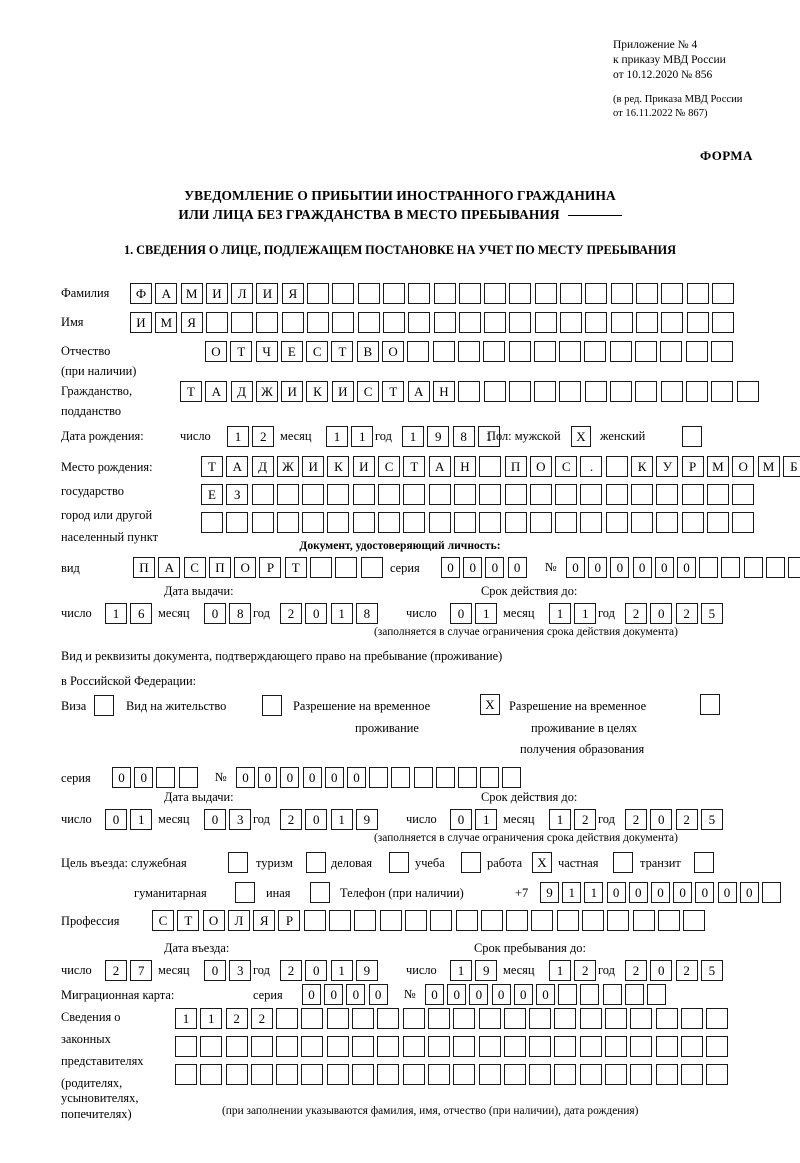 This screenshot has height=1163, width=800. What do you see at coordinates (163, 920) in the screenshot?
I see `comb-cell: С` at bounding box center [163, 920].